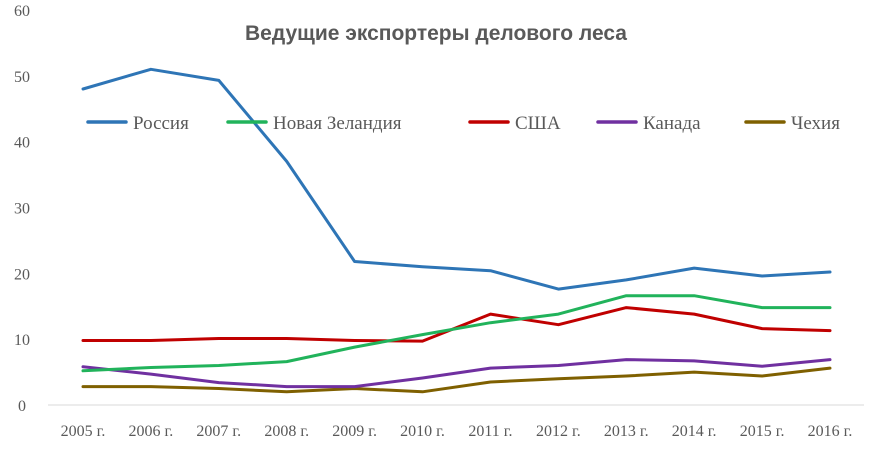  What do you see at coordinates (161, 123) in the screenshot?
I see `legend-label: Россия` at bounding box center [161, 123].